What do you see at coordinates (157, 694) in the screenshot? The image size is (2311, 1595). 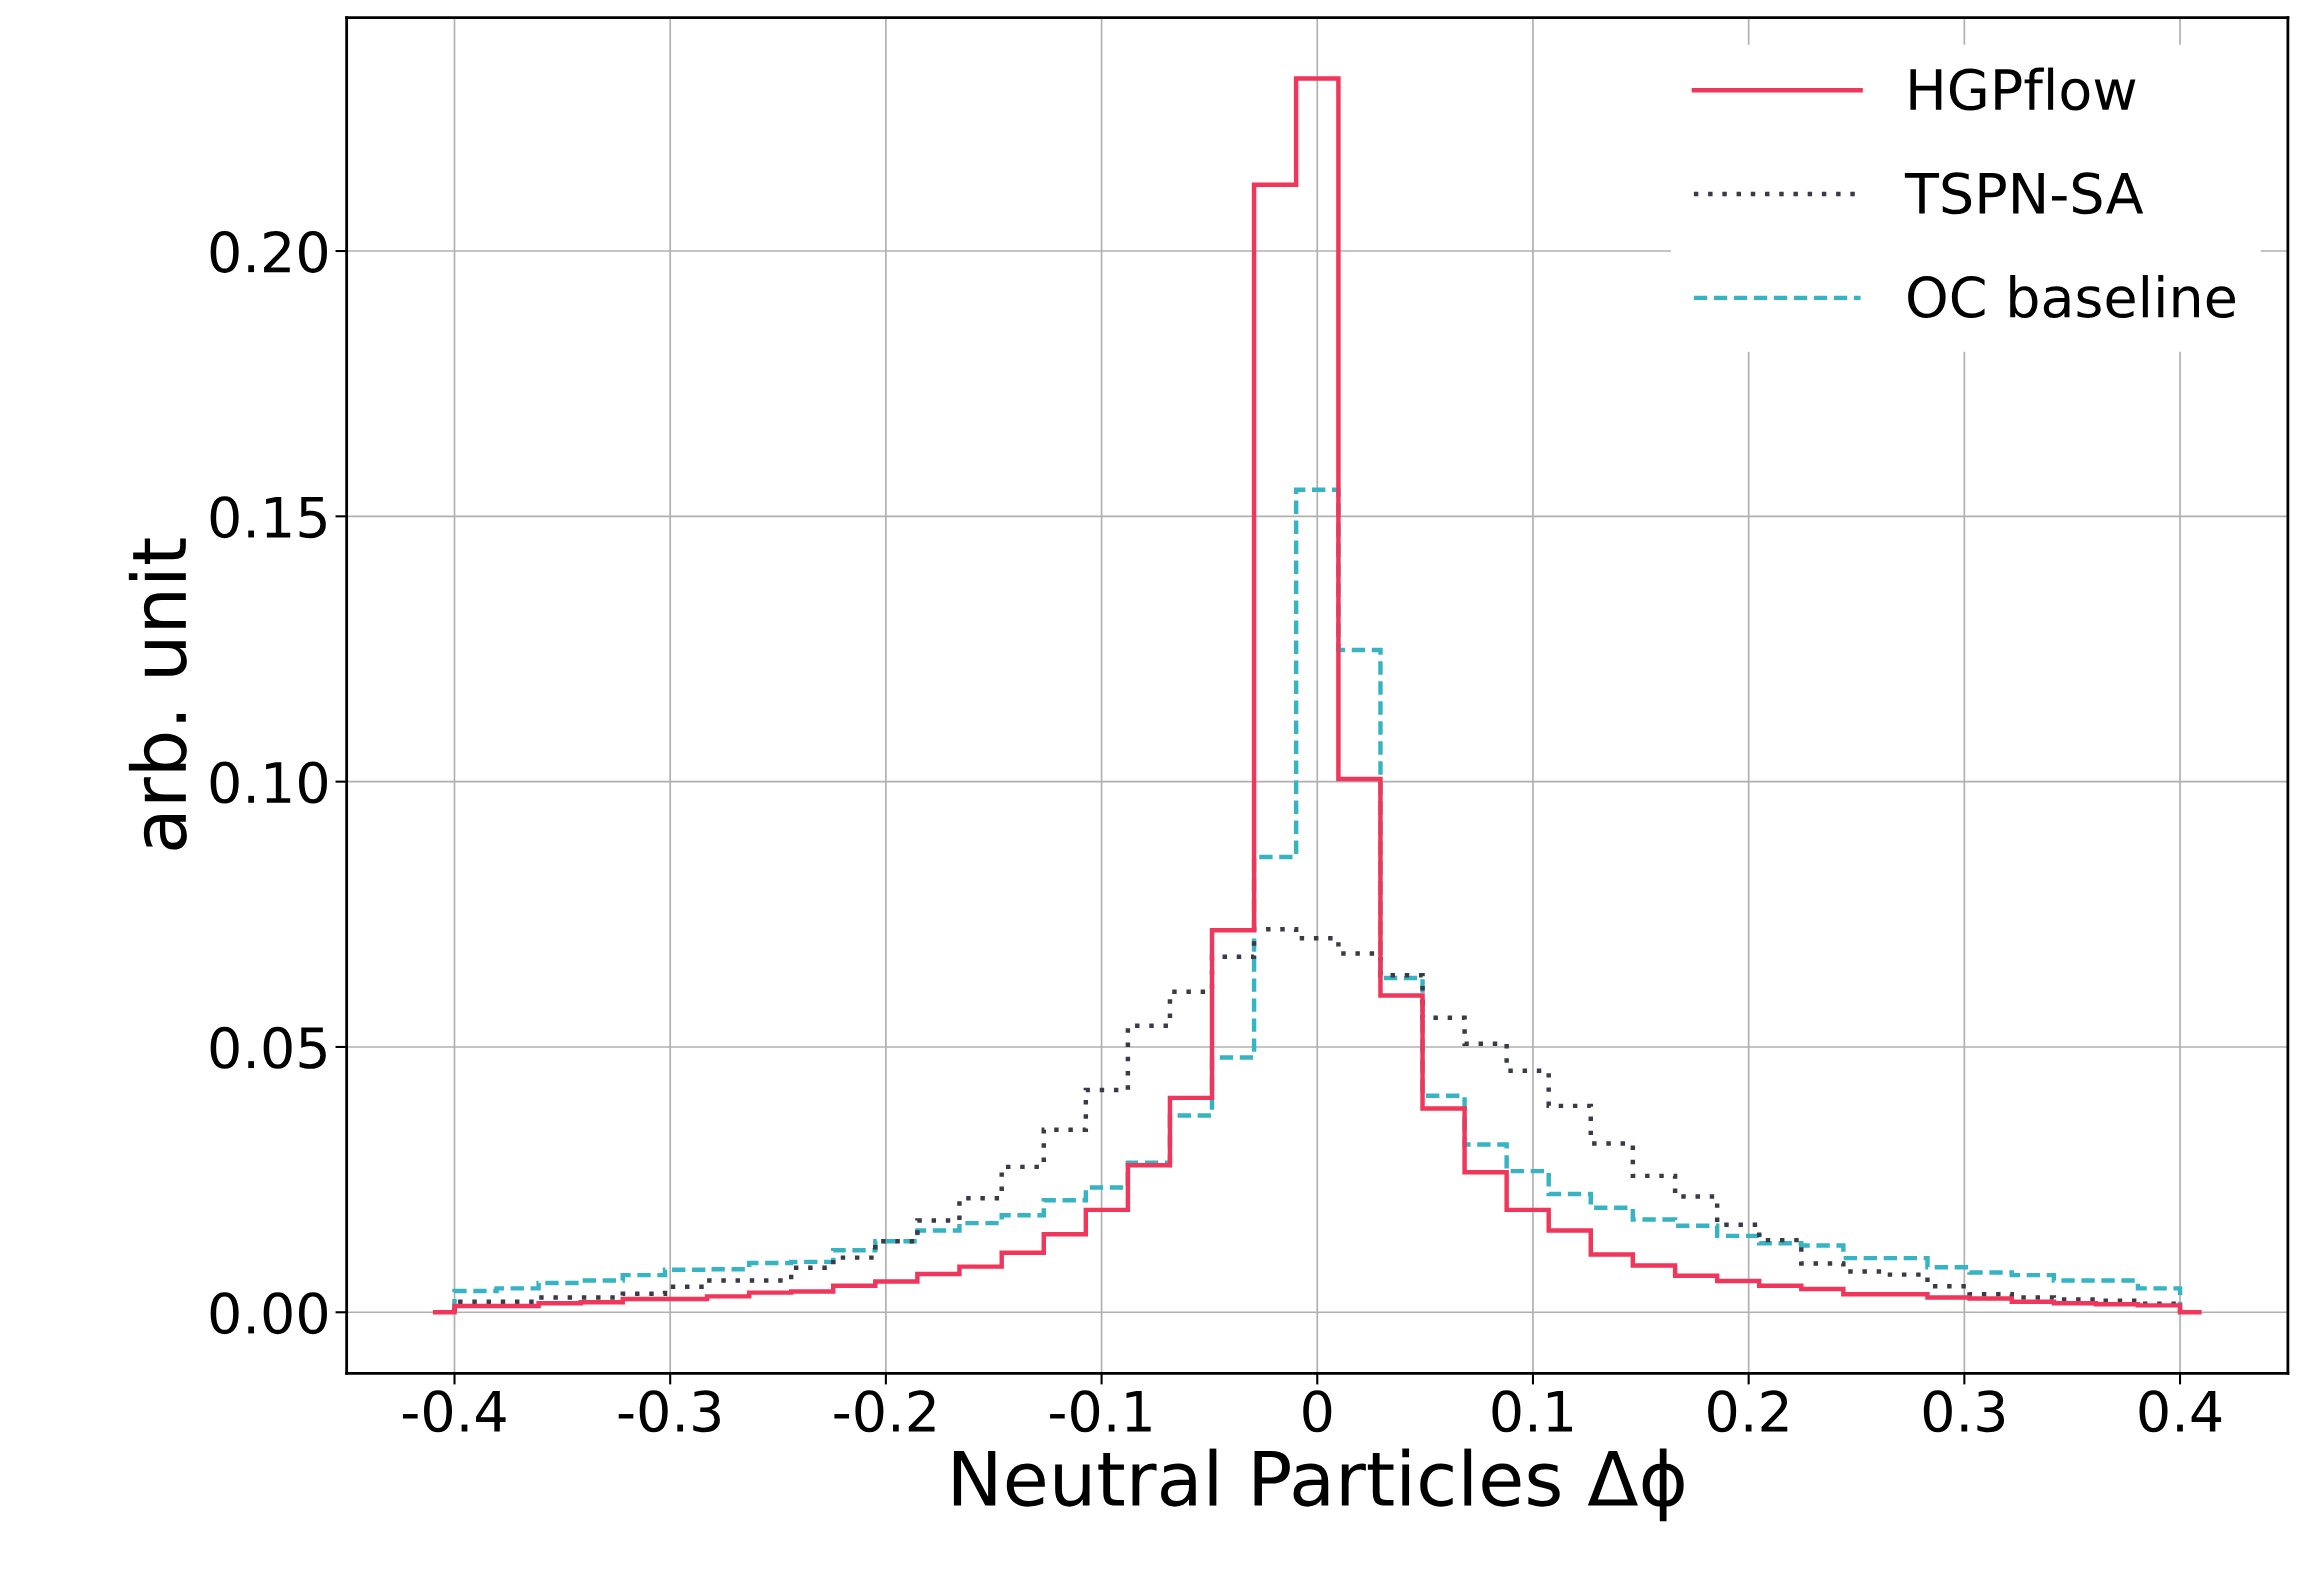 I see `y-axis-title: arb. unit` at bounding box center [157, 694].